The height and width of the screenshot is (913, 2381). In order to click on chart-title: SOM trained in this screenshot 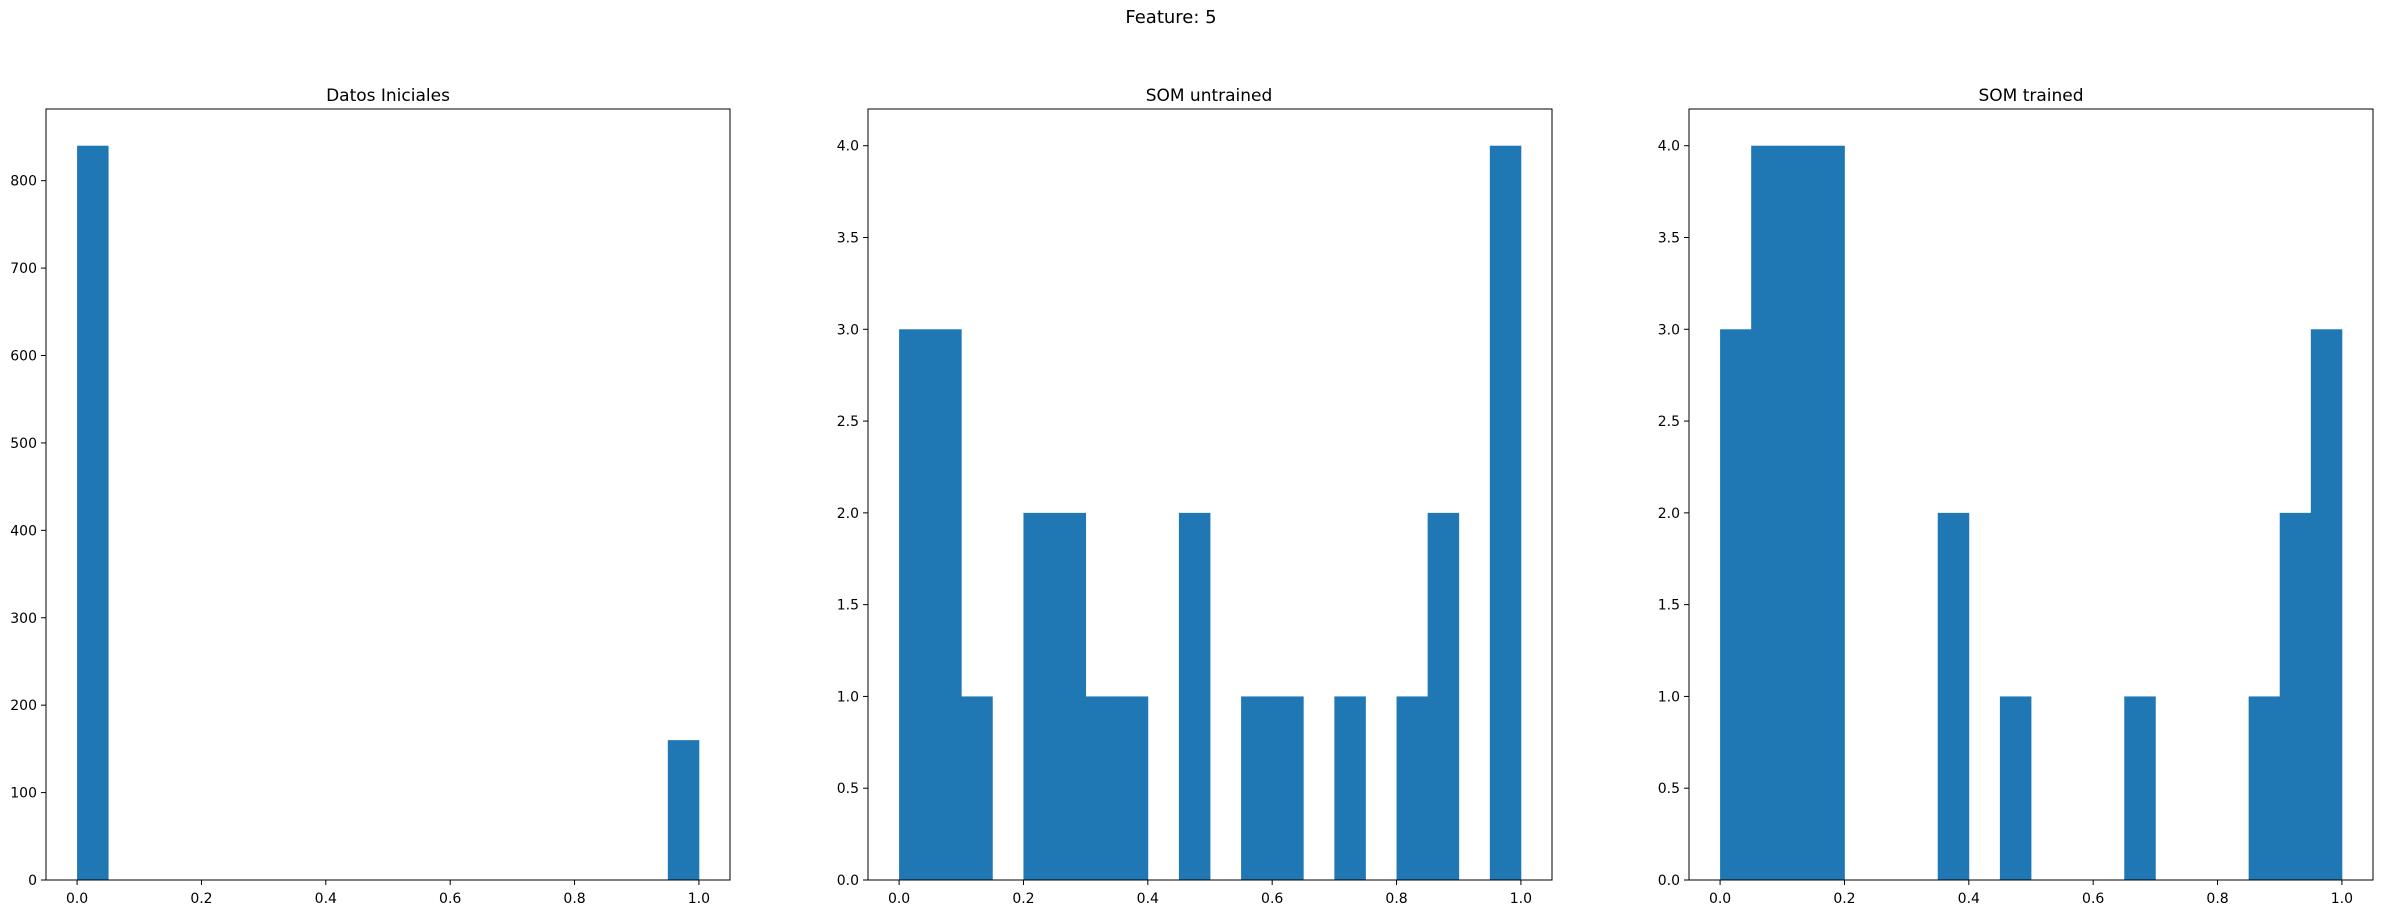, I will do `click(2030, 96)`.